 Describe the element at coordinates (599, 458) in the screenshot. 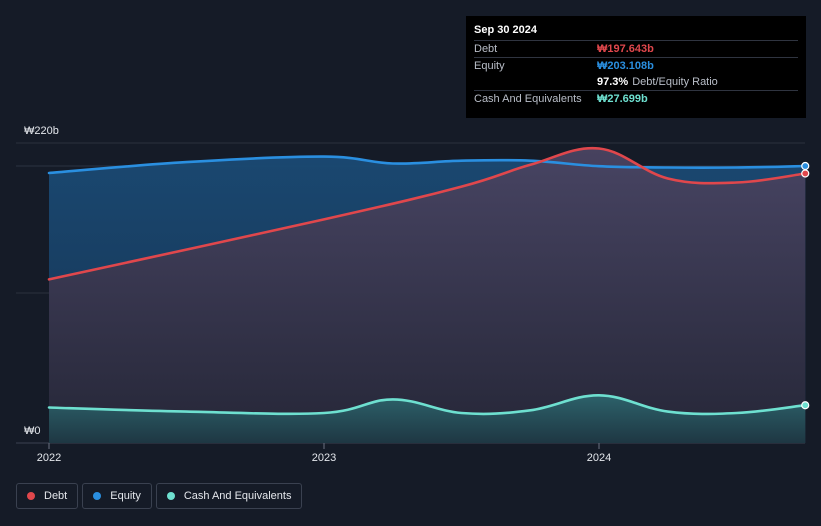

I see `x-tick-label: 2024` at that location.